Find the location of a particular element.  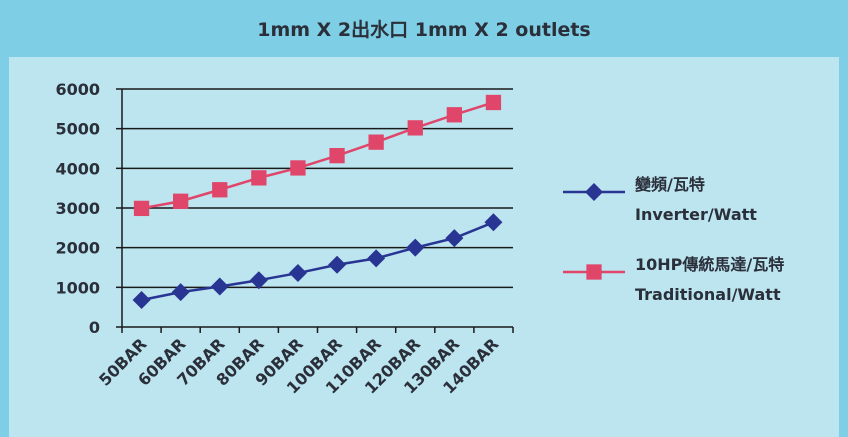

y-tick-label: 0 is located at coordinates (94, 327).